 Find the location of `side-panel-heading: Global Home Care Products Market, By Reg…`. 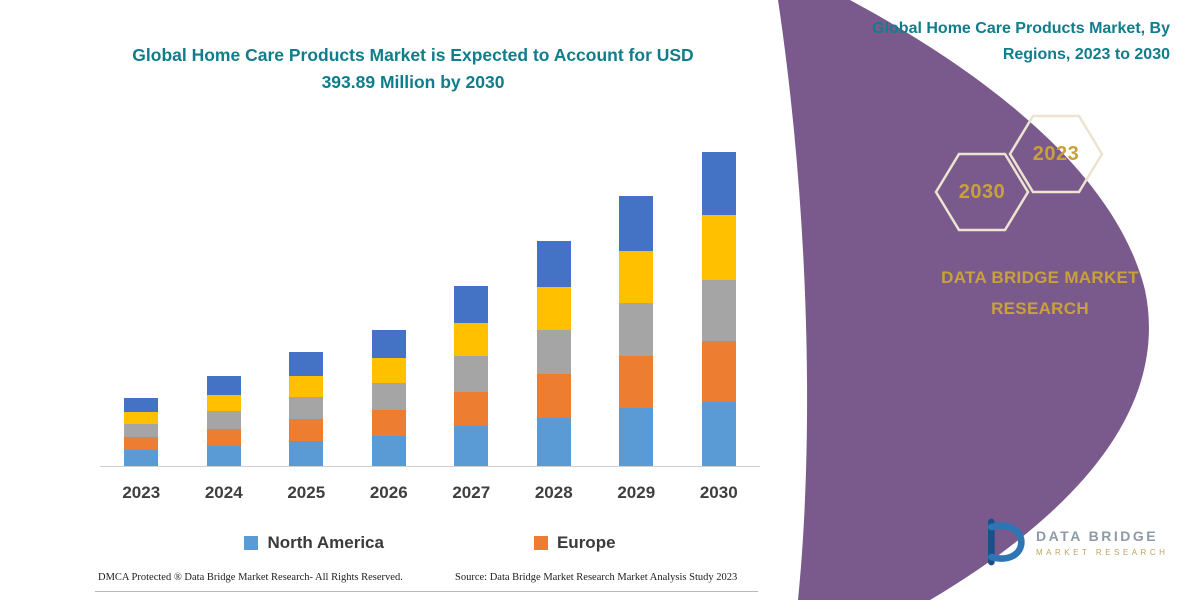

side-panel-heading: Global Home Care Products Market, By Reg… is located at coordinates (1021, 42).